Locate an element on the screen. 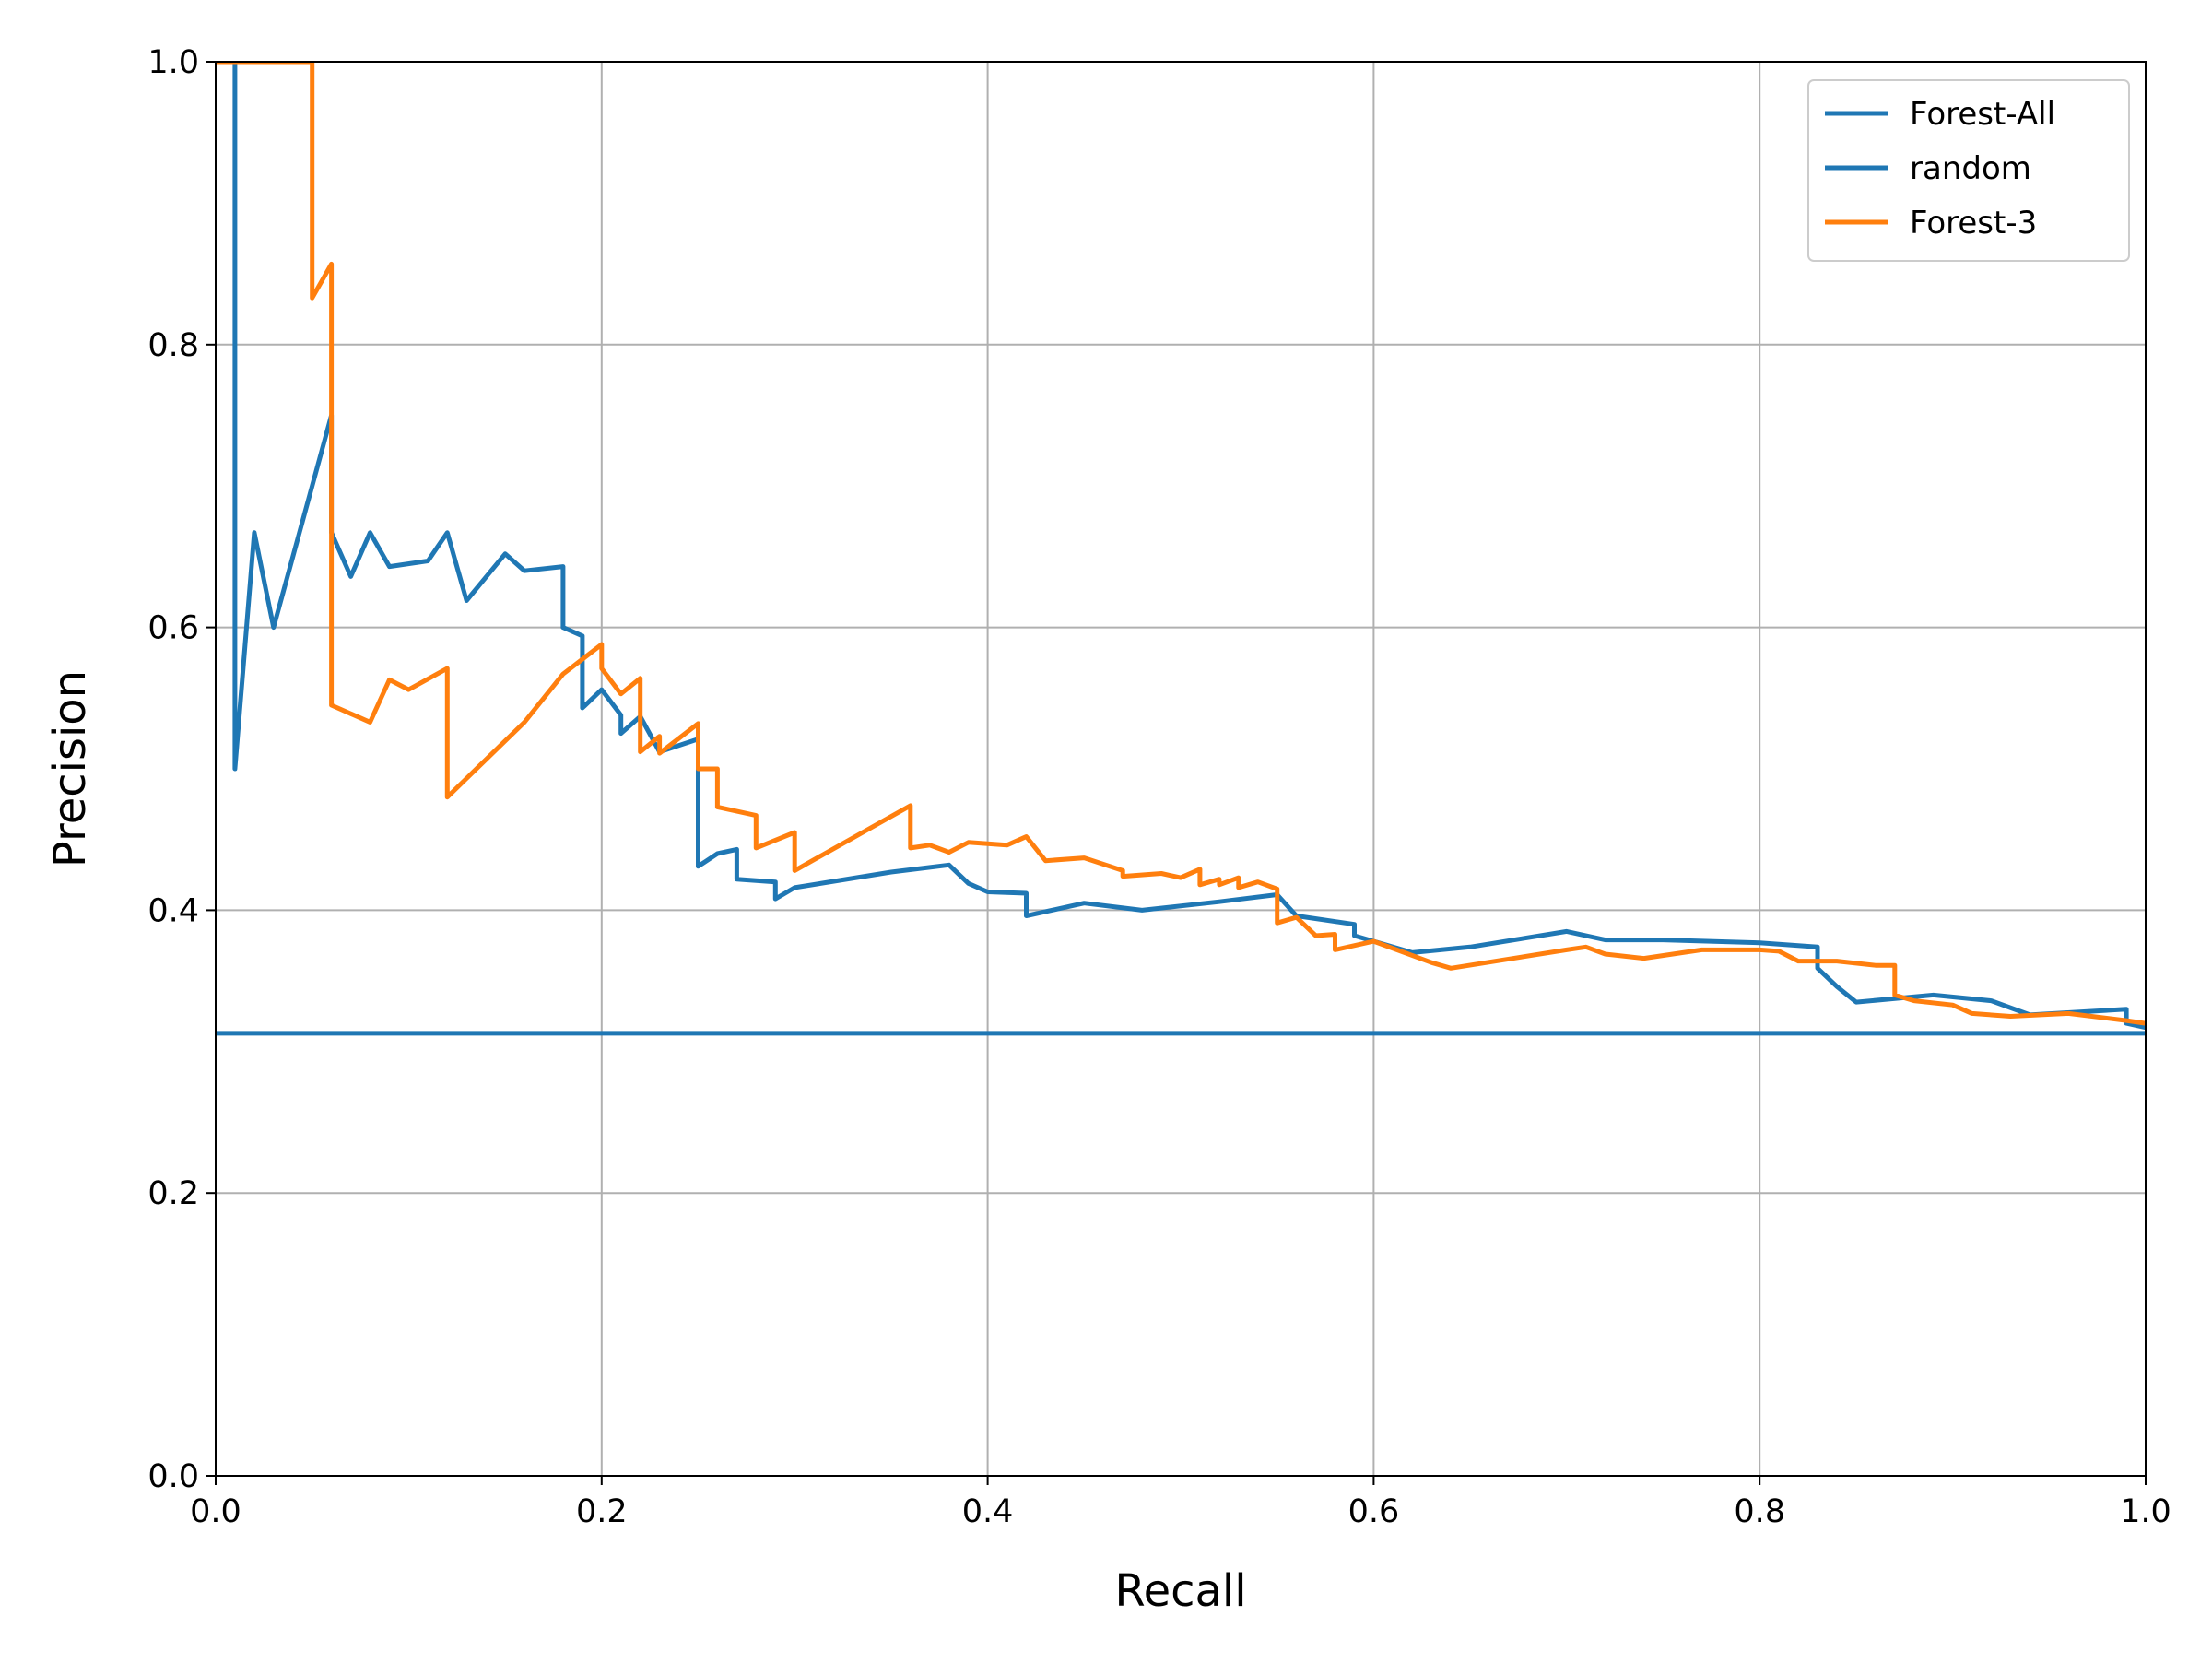  y-tick-label: 0.0 is located at coordinates (173, 1476).